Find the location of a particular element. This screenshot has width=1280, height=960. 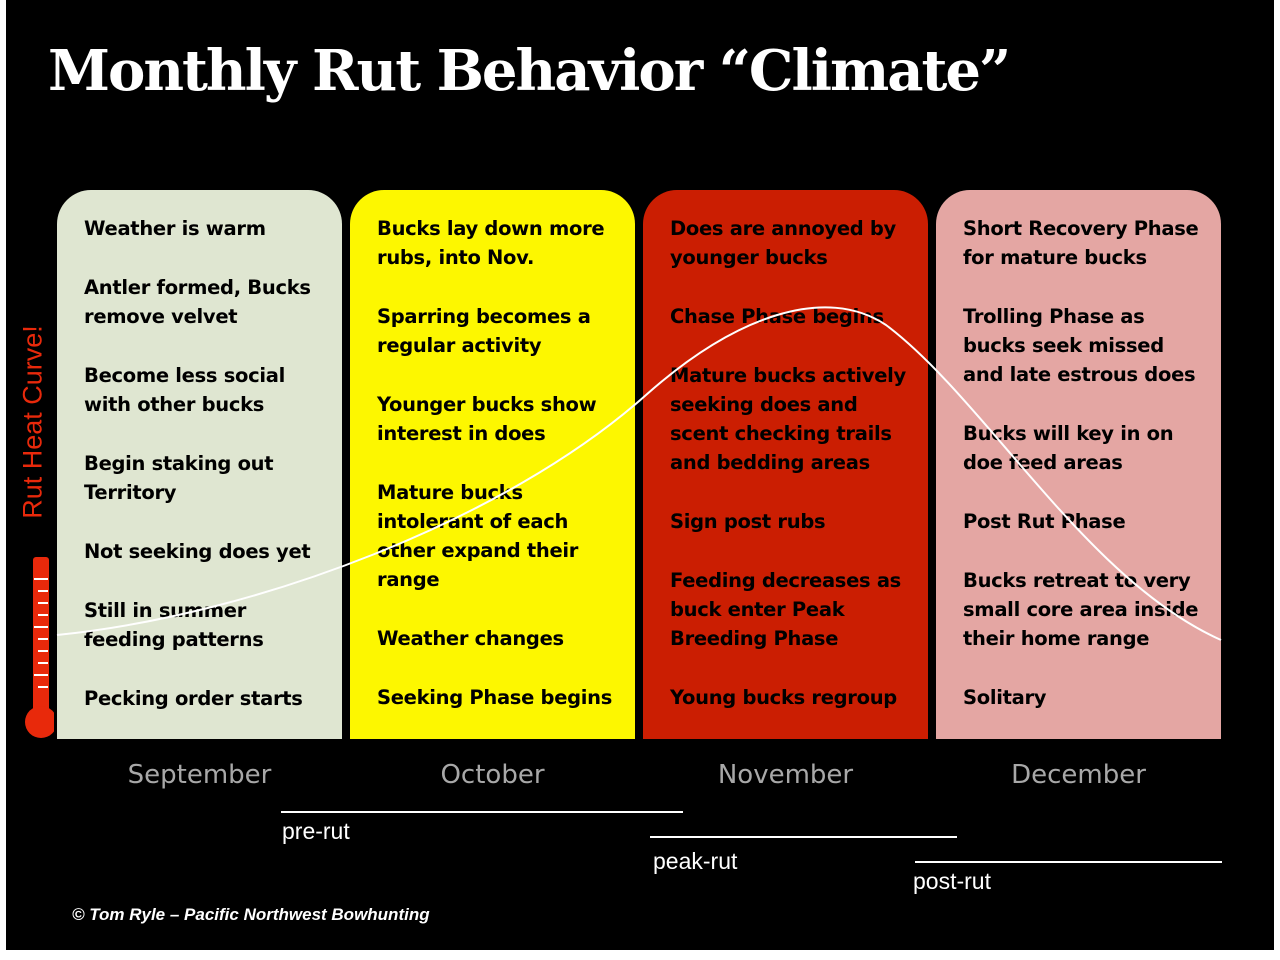

list-item: Sparring becomes a regular activity is located at coordinates (484, 331).